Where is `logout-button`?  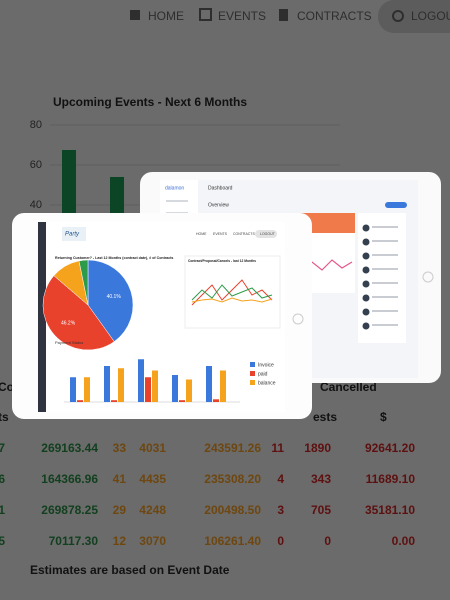 logout-button is located at coordinates (414, 16).